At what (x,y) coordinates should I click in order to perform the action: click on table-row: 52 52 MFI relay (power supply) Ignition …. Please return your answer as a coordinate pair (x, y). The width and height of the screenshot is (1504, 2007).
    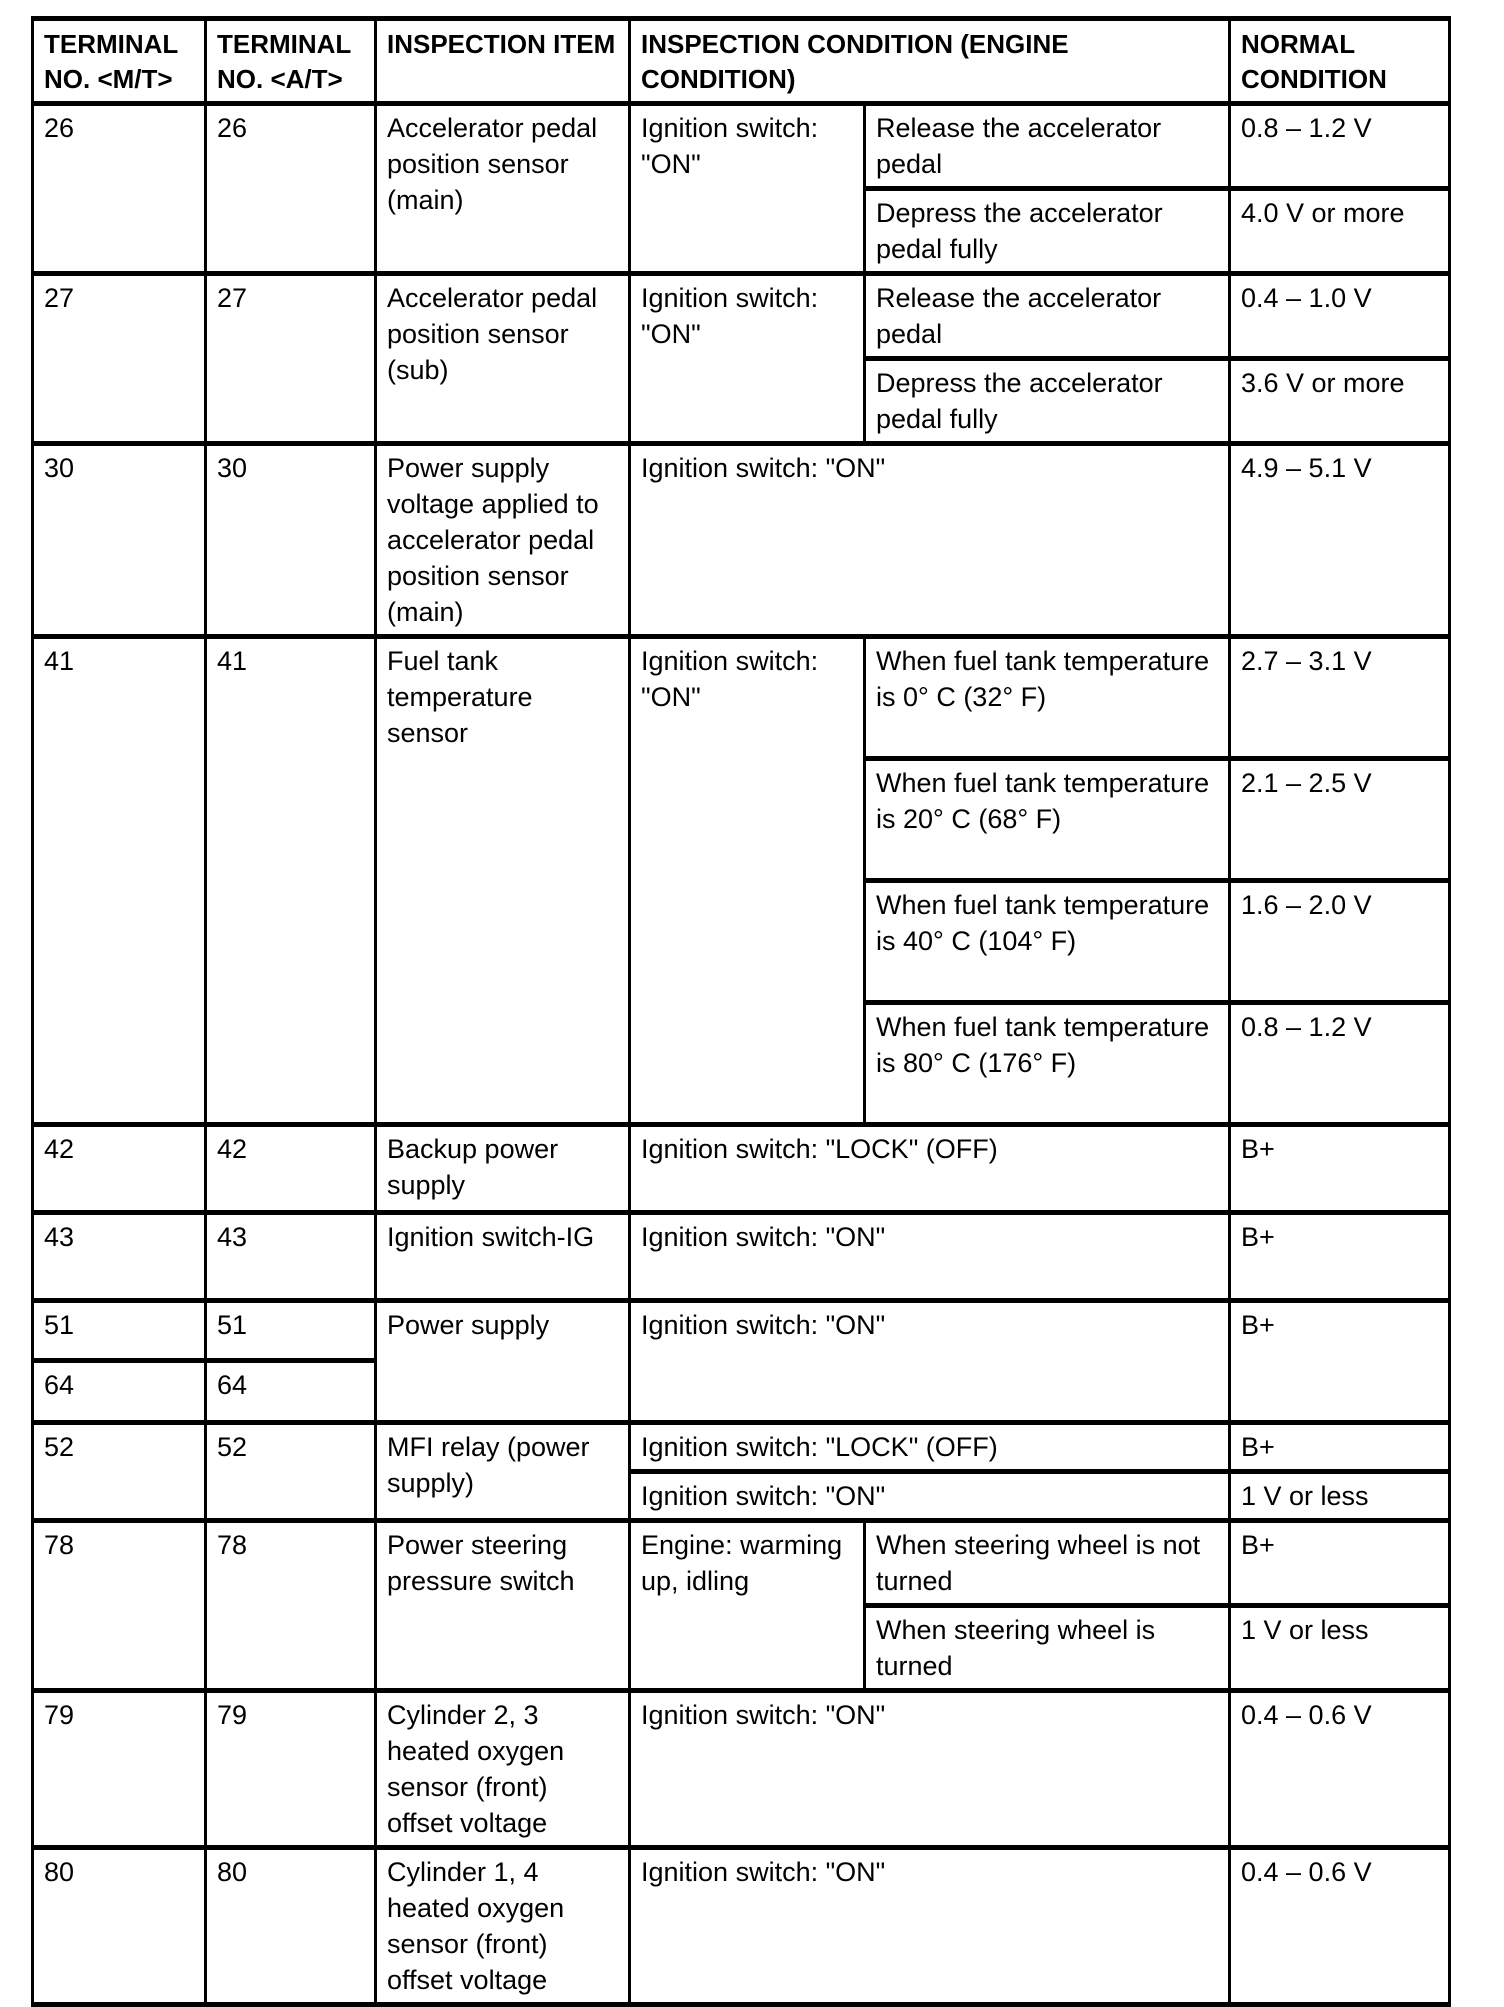
    Looking at the image, I should click on (741, 1471).